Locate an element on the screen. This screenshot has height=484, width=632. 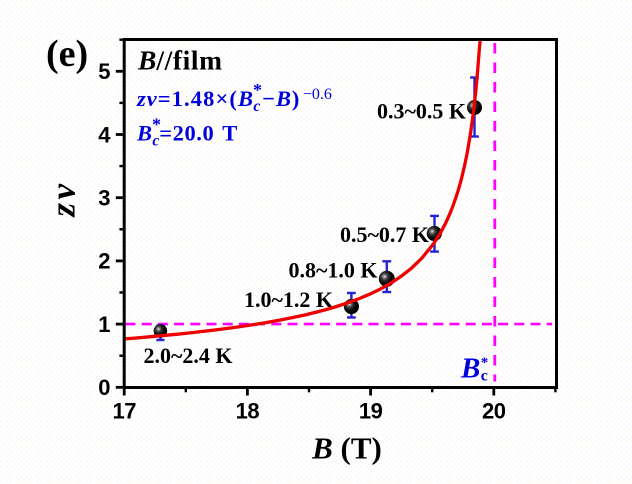
svg-text: 18 is located at coordinates (248, 411).